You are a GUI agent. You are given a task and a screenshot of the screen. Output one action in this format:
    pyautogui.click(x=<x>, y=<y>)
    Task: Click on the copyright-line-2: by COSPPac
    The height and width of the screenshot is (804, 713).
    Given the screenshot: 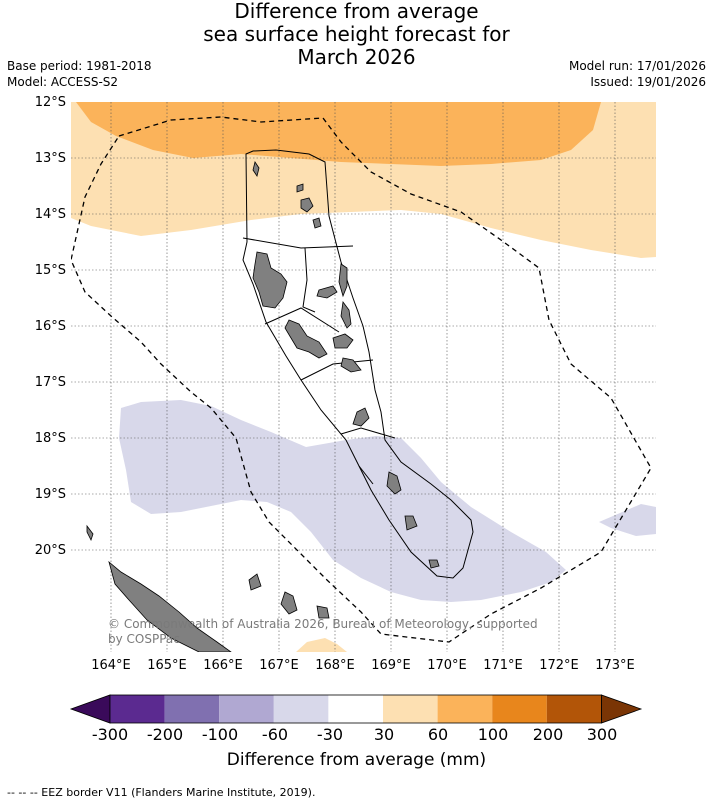 What is the action you would take?
    pyautogui.click(x=144, y=639)
    